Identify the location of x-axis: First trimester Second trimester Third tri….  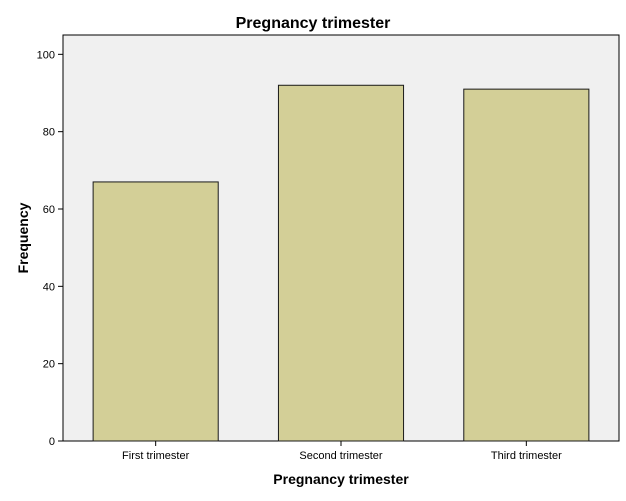
(342, 451).